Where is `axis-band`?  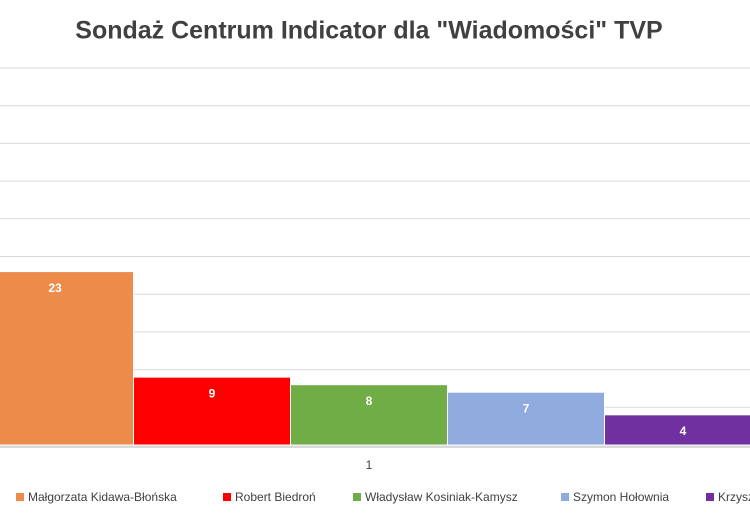 axis-band is located at coordinates (375, 446).